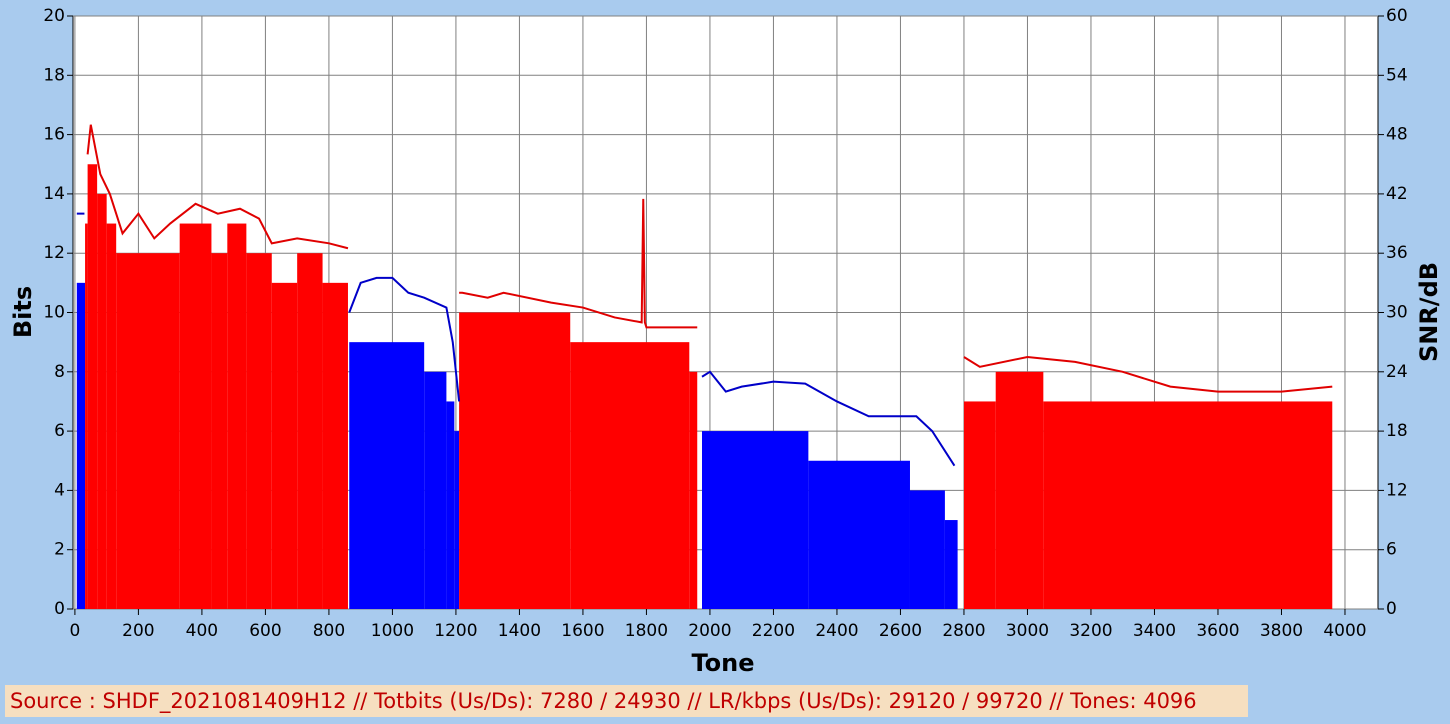 The height and width of the screenshot is (724, 1450). Describe the element at coordinates (54, 135) in the screenshot. I see `y-tick-label: 16` at that location.